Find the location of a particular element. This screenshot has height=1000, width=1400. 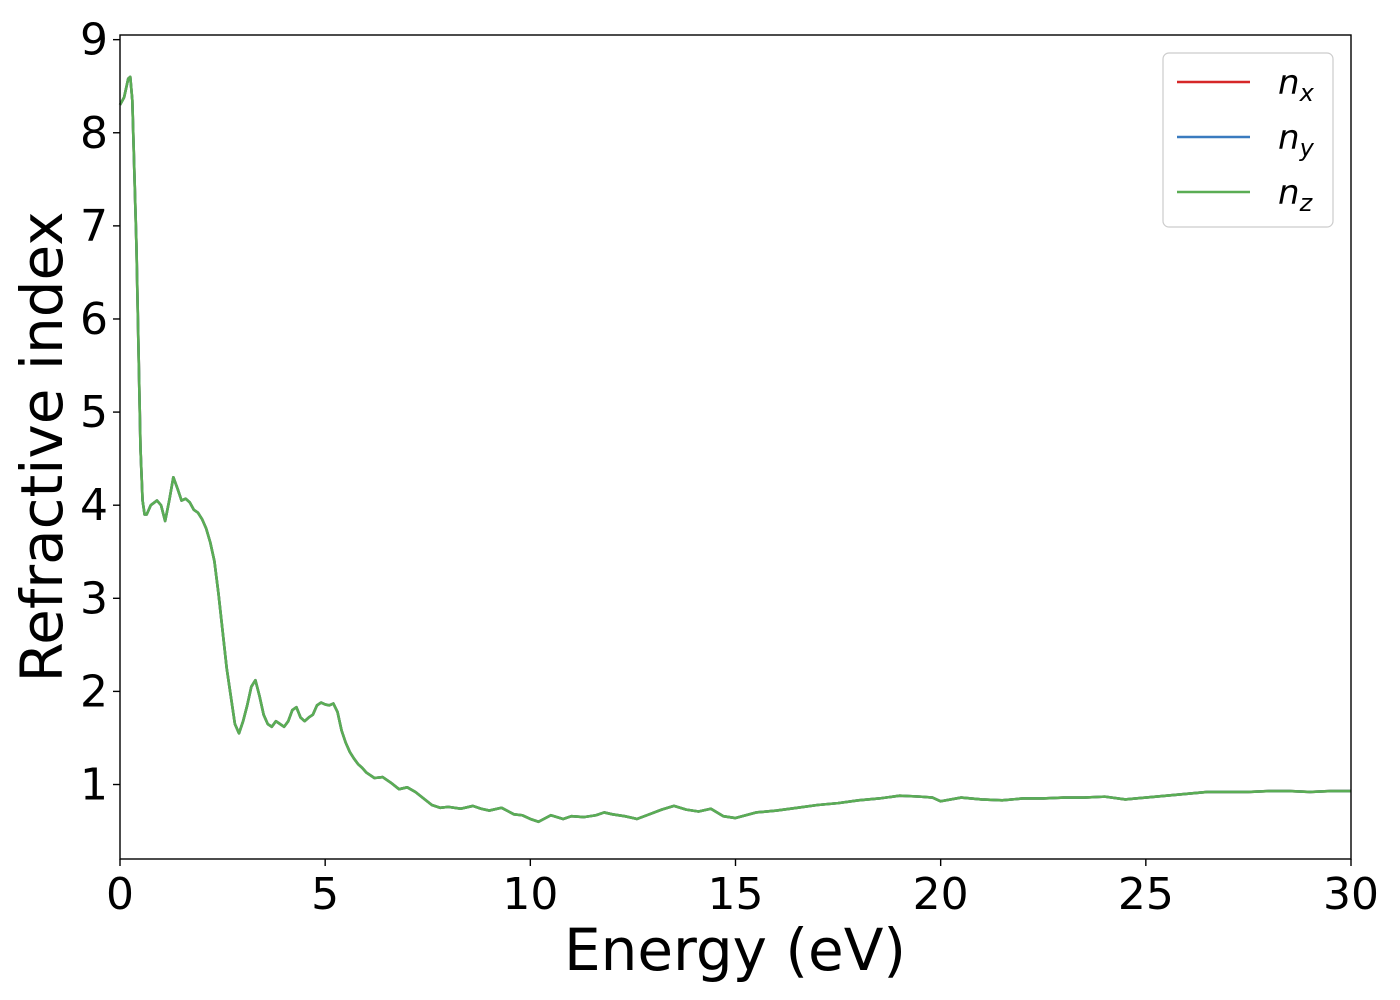

y-tick-label: 9 is located at coordinates (94, 40).